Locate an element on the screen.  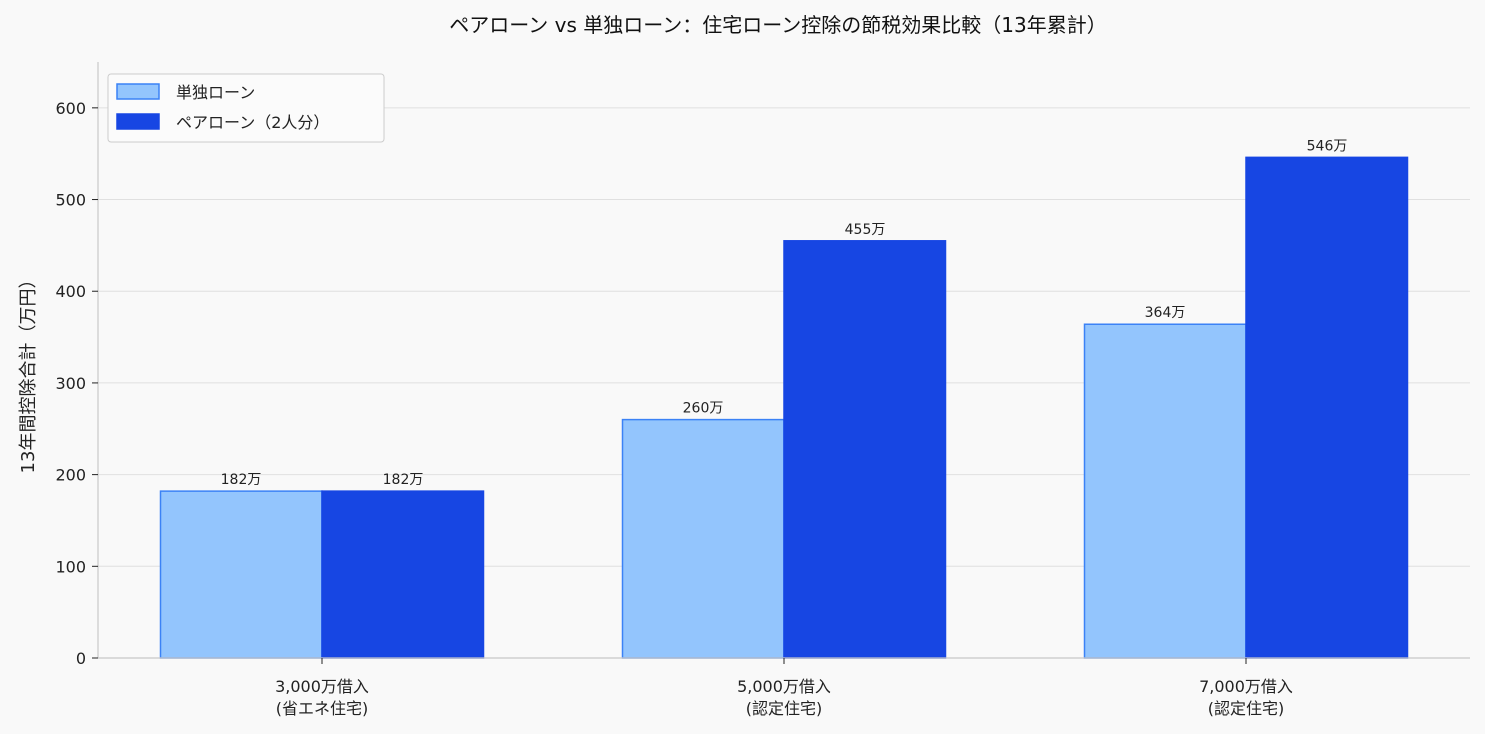
x-tick-label: 7,000万借入 is located at coordinates (1246, 686).